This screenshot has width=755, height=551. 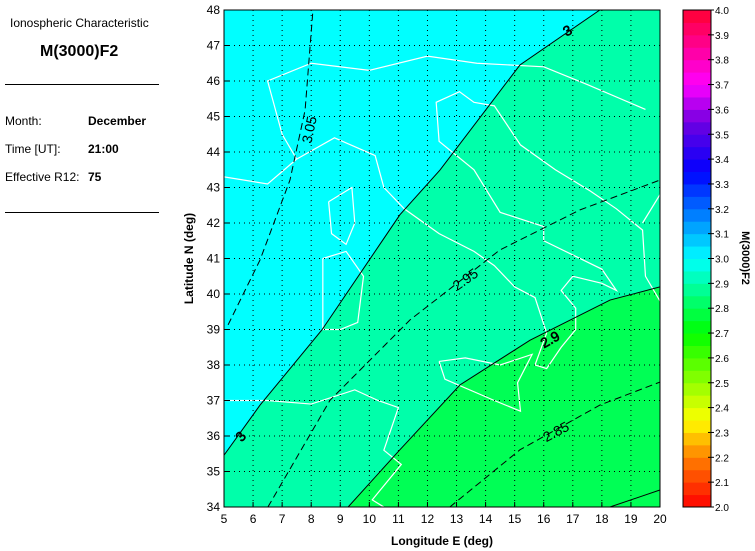 What do you see at coordinates (573, 519) in the screenshot?
I see `x-tick-label: 17` at bounding box center [573, 519].